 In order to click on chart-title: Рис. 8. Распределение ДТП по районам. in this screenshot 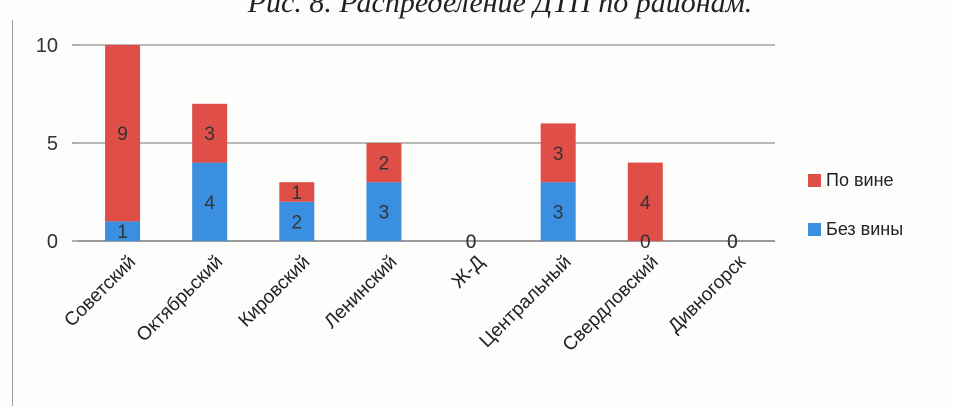, I will do `click(500, 9)`.